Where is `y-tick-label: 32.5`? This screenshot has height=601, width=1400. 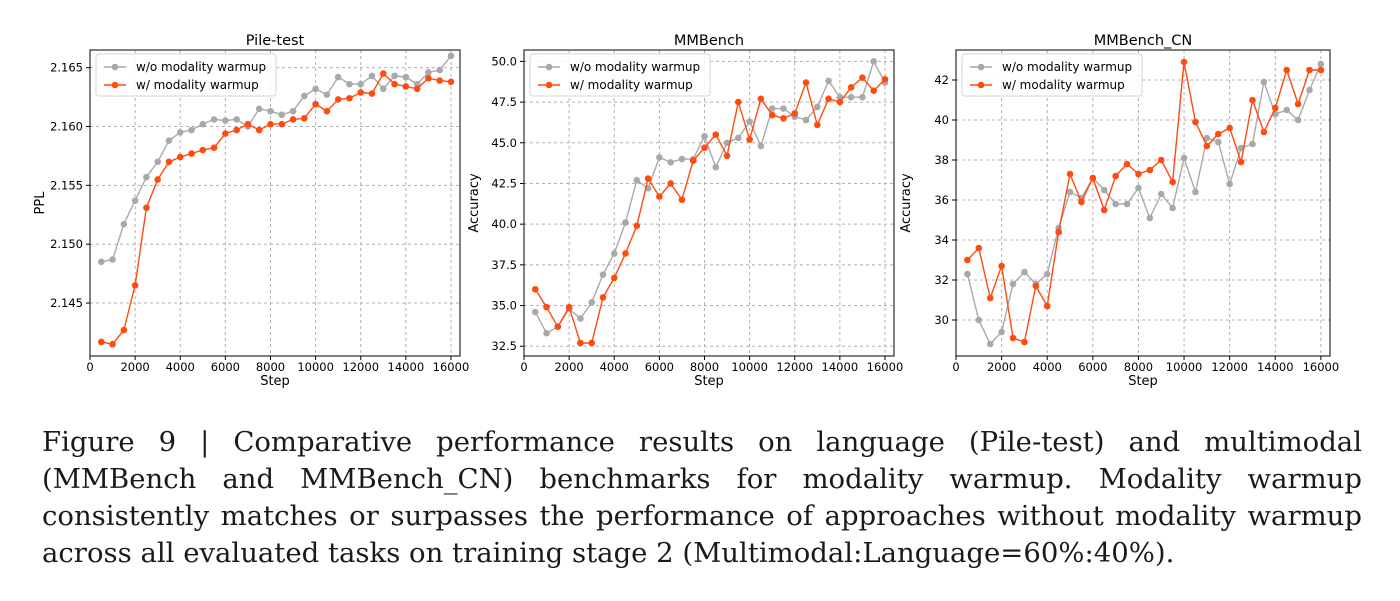
y-tick-label: 32.5 is located at coordinates (504, 346).